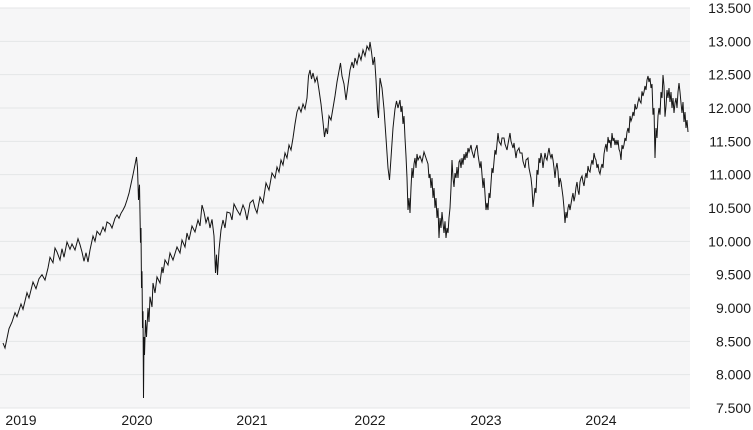 The height and width of the screenshot is (430, 753). Describe the element at coordinates (733, 308) in the screenshot. I see `y-tick-label: 9.000` at that location.